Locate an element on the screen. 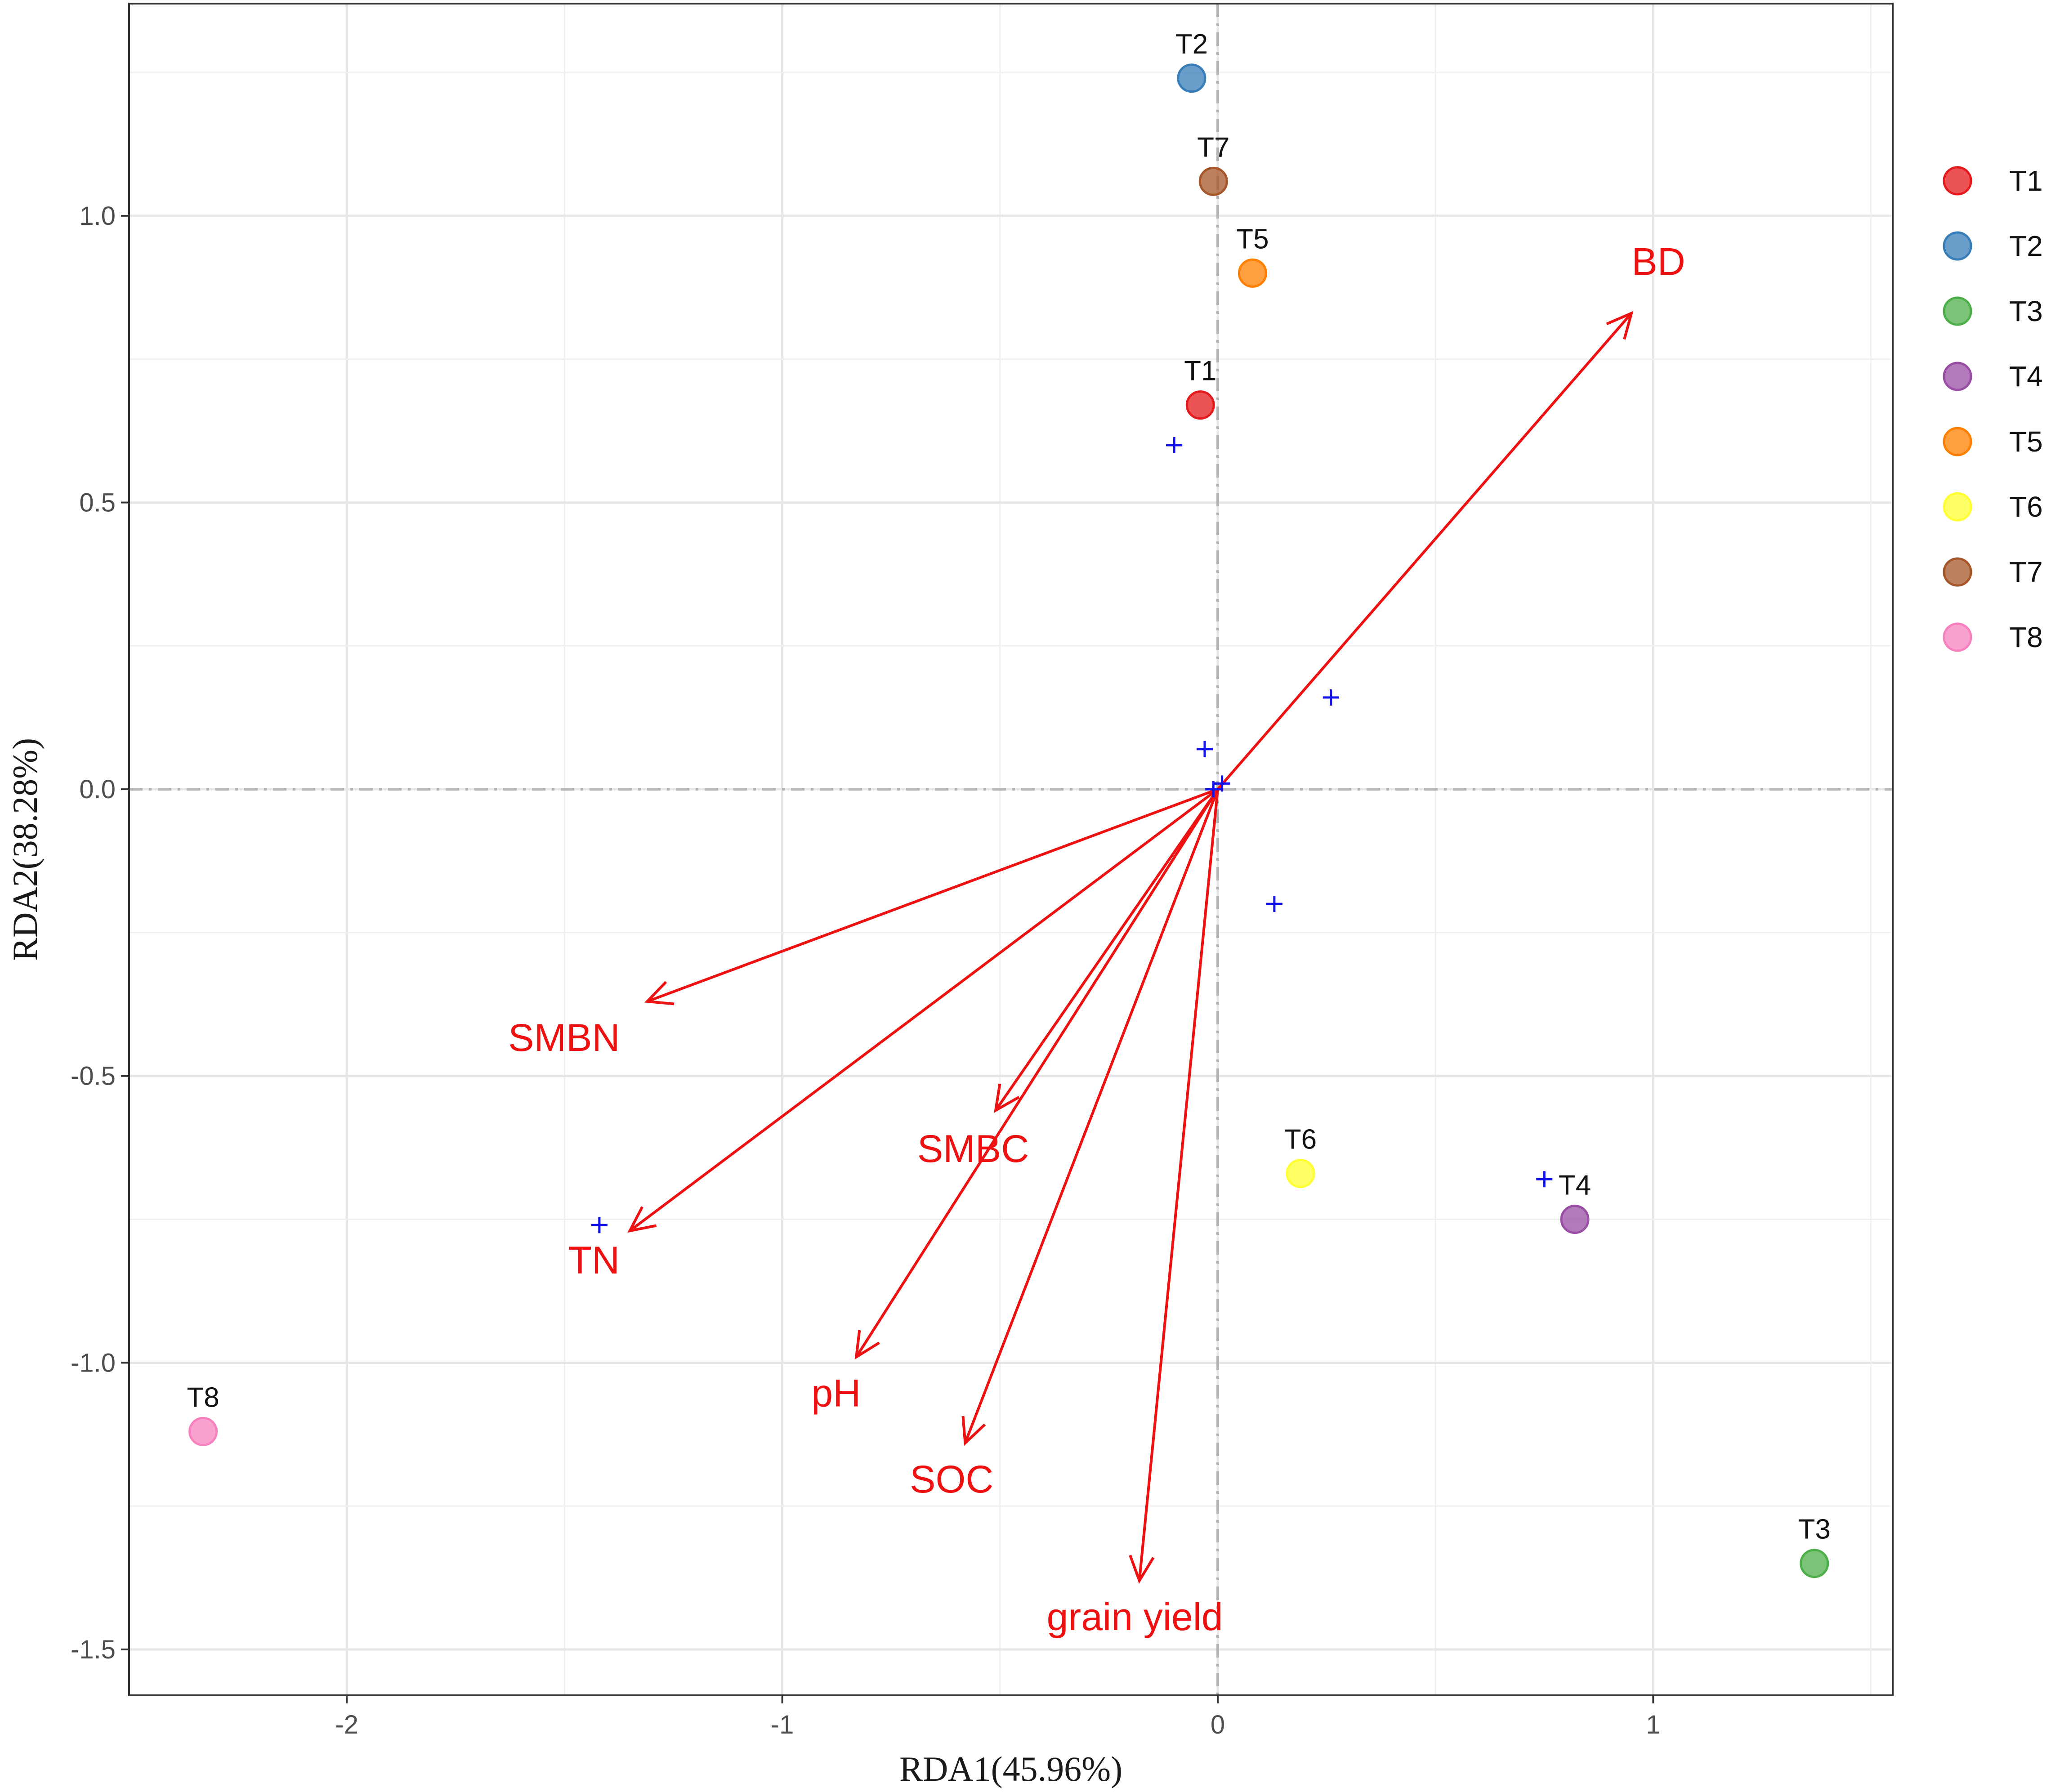  vector-line-bd is located at coordinates (1424, 552).